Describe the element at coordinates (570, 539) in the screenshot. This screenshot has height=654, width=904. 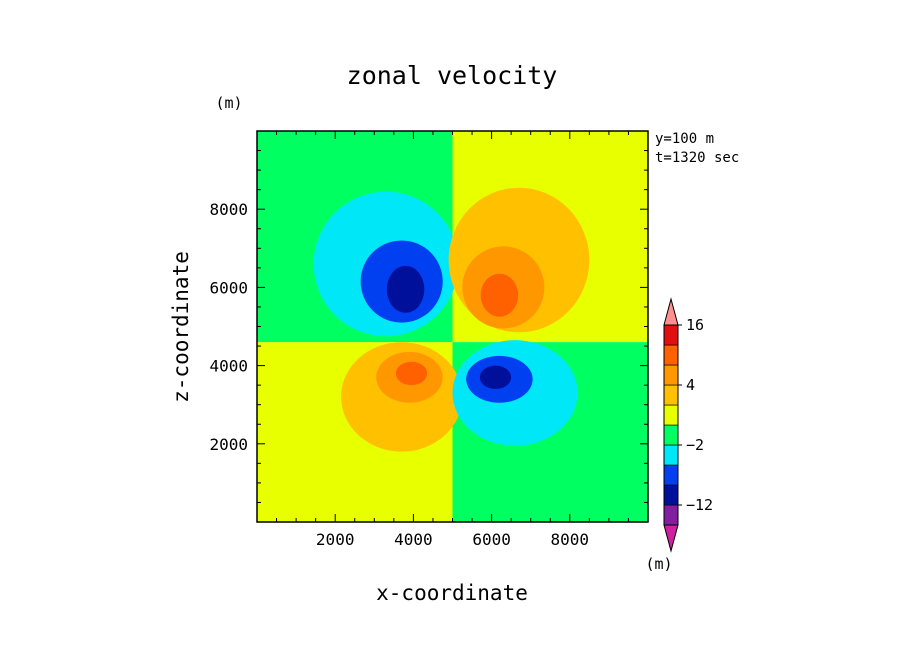
I see `x-tick-label: 8000` at that location.